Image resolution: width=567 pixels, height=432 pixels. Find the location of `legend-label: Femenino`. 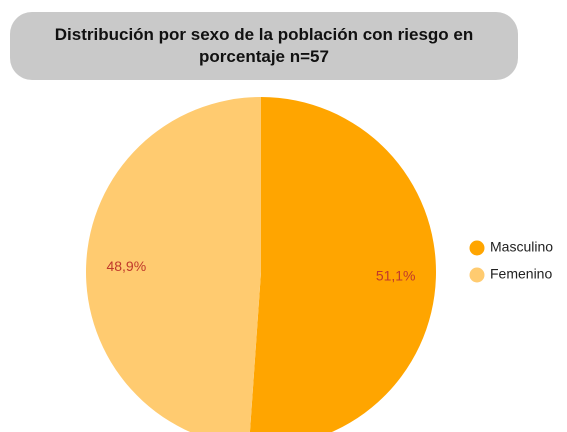

legend-label: Femenino is located at coordinates (521, 274).